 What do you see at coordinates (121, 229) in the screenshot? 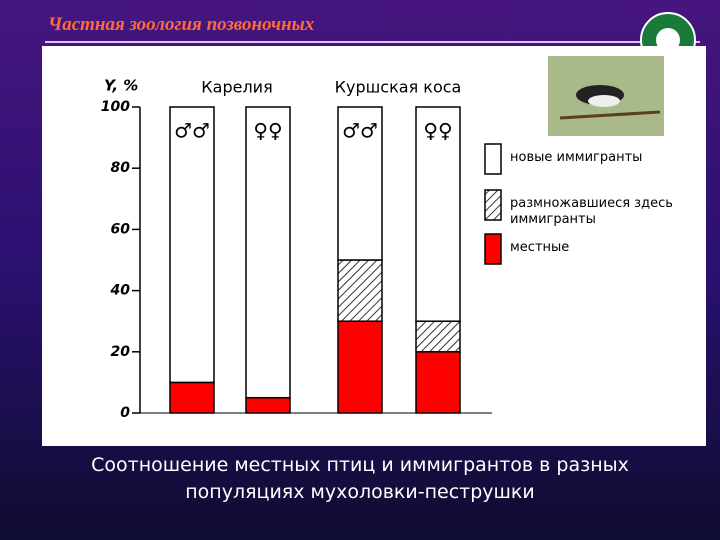
I see `y-tick-label: 60` at bounding box center [121, 229].